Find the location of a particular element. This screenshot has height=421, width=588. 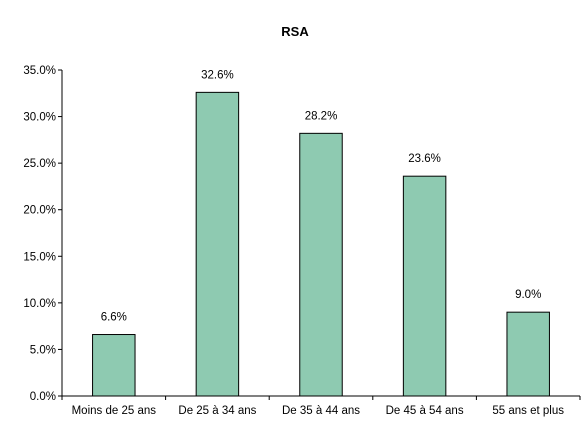

y-tick-label: 25.0% is located at coordinates (39, 164).